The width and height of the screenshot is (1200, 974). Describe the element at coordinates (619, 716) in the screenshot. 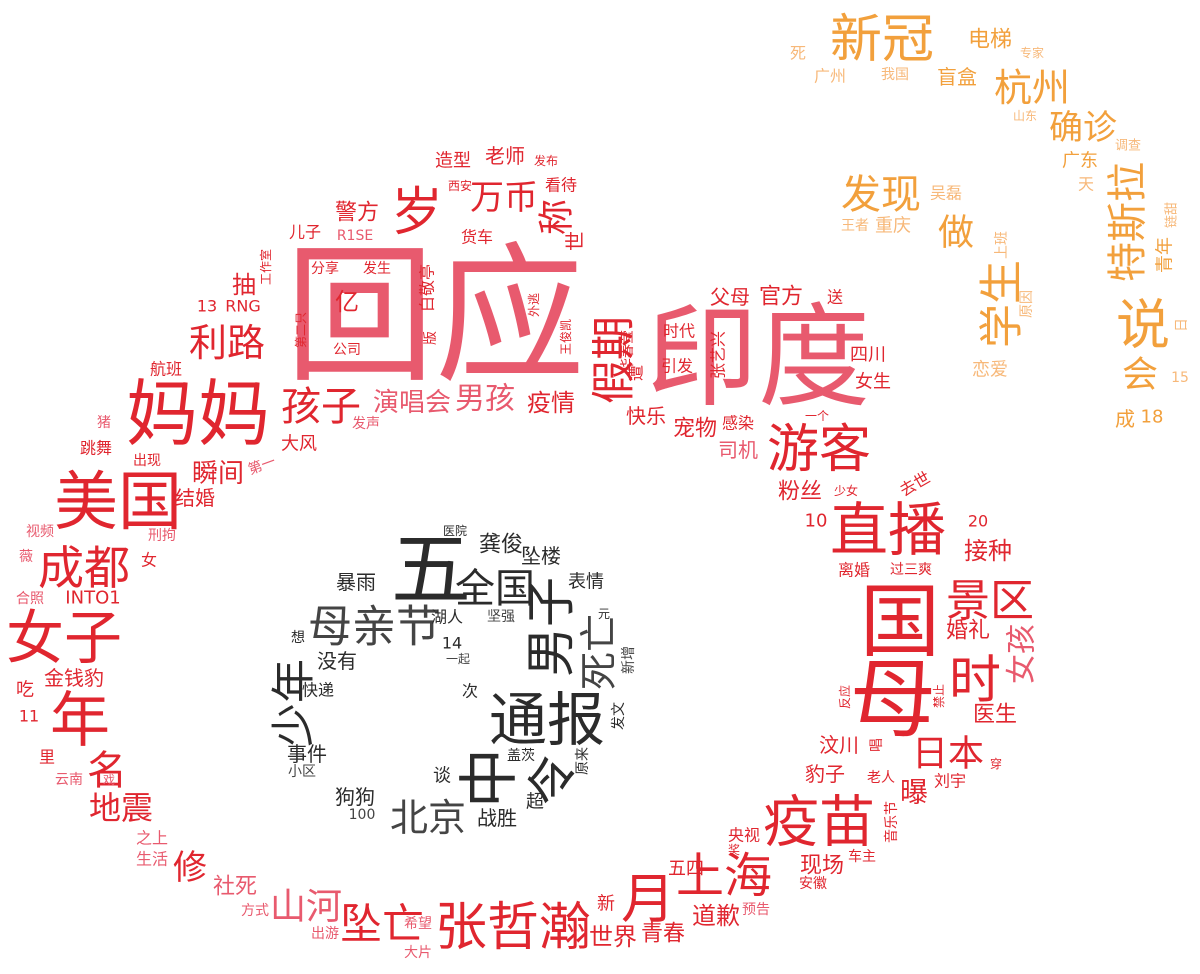

I see `word-186: 发文` at that location.